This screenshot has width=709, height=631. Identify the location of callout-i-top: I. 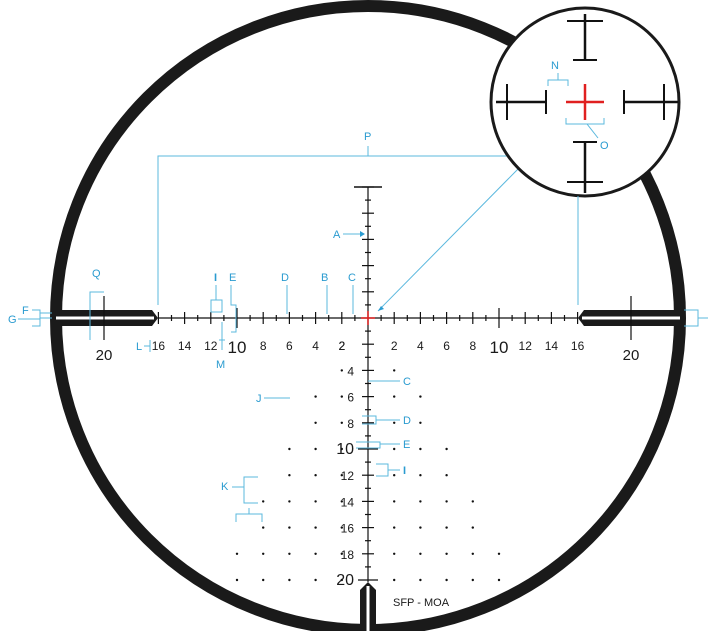
(216, 292).